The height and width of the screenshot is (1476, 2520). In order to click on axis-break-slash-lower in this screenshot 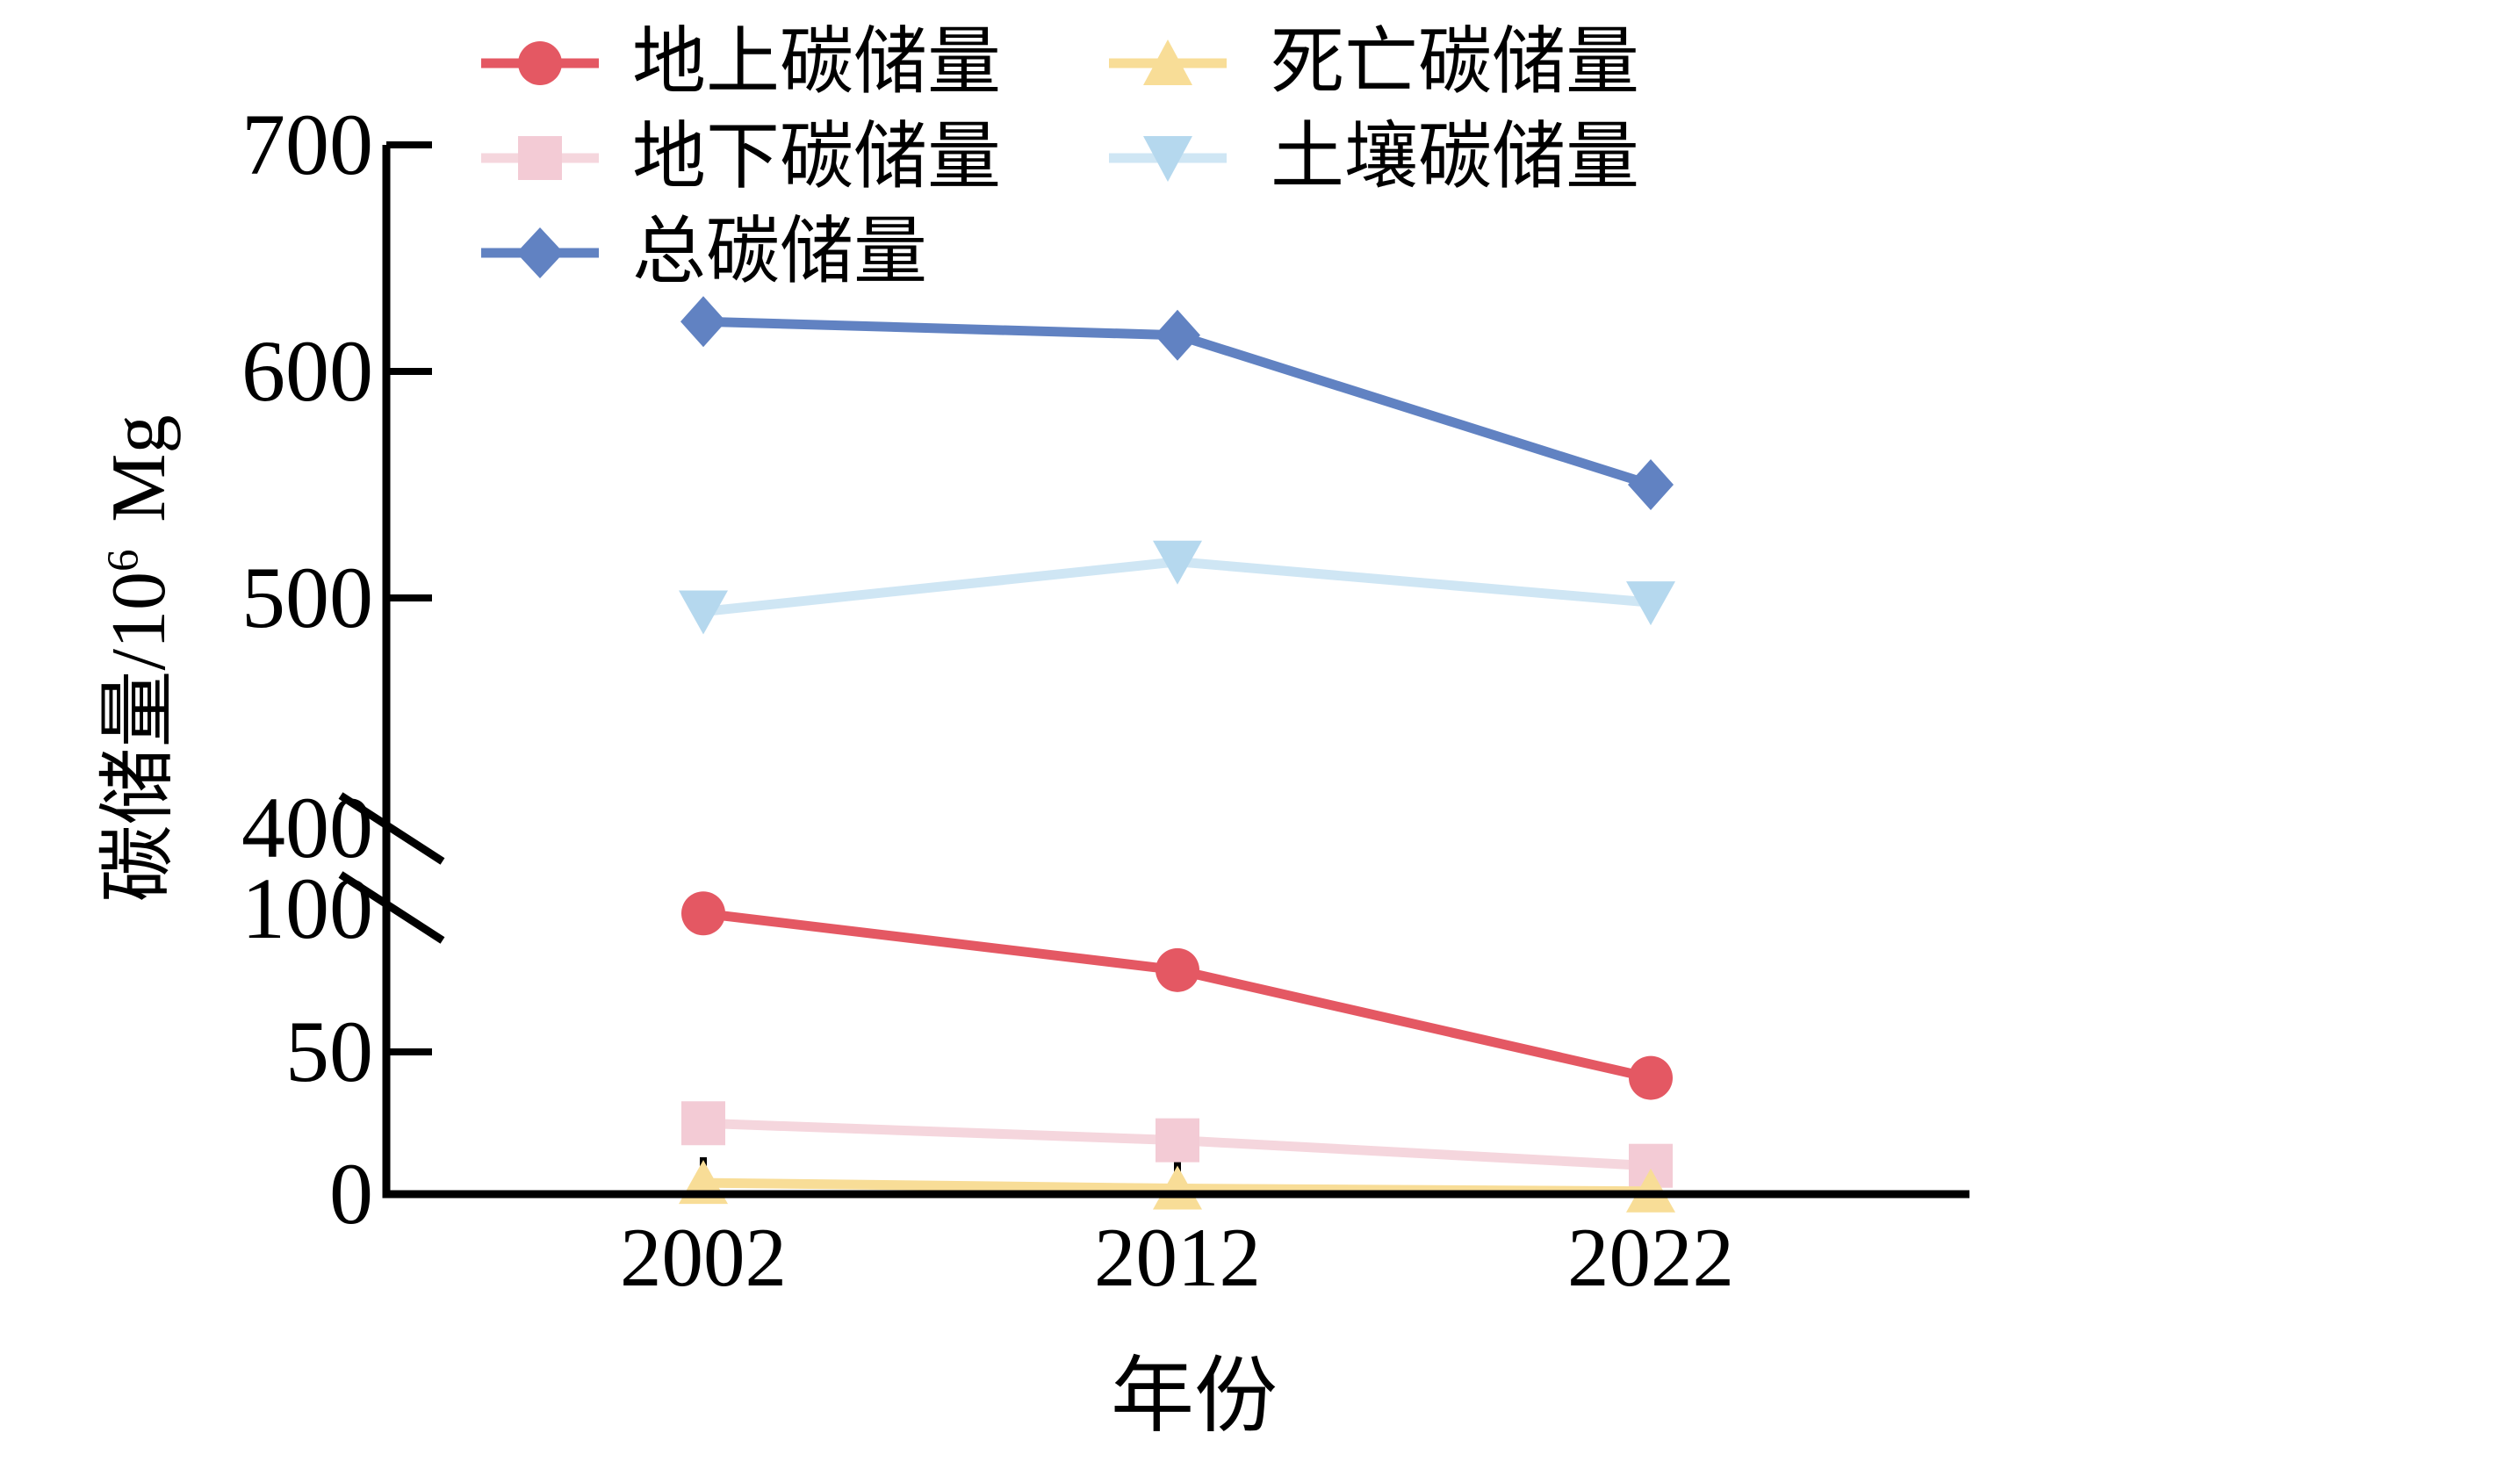, I will do `click(391, 907)`.